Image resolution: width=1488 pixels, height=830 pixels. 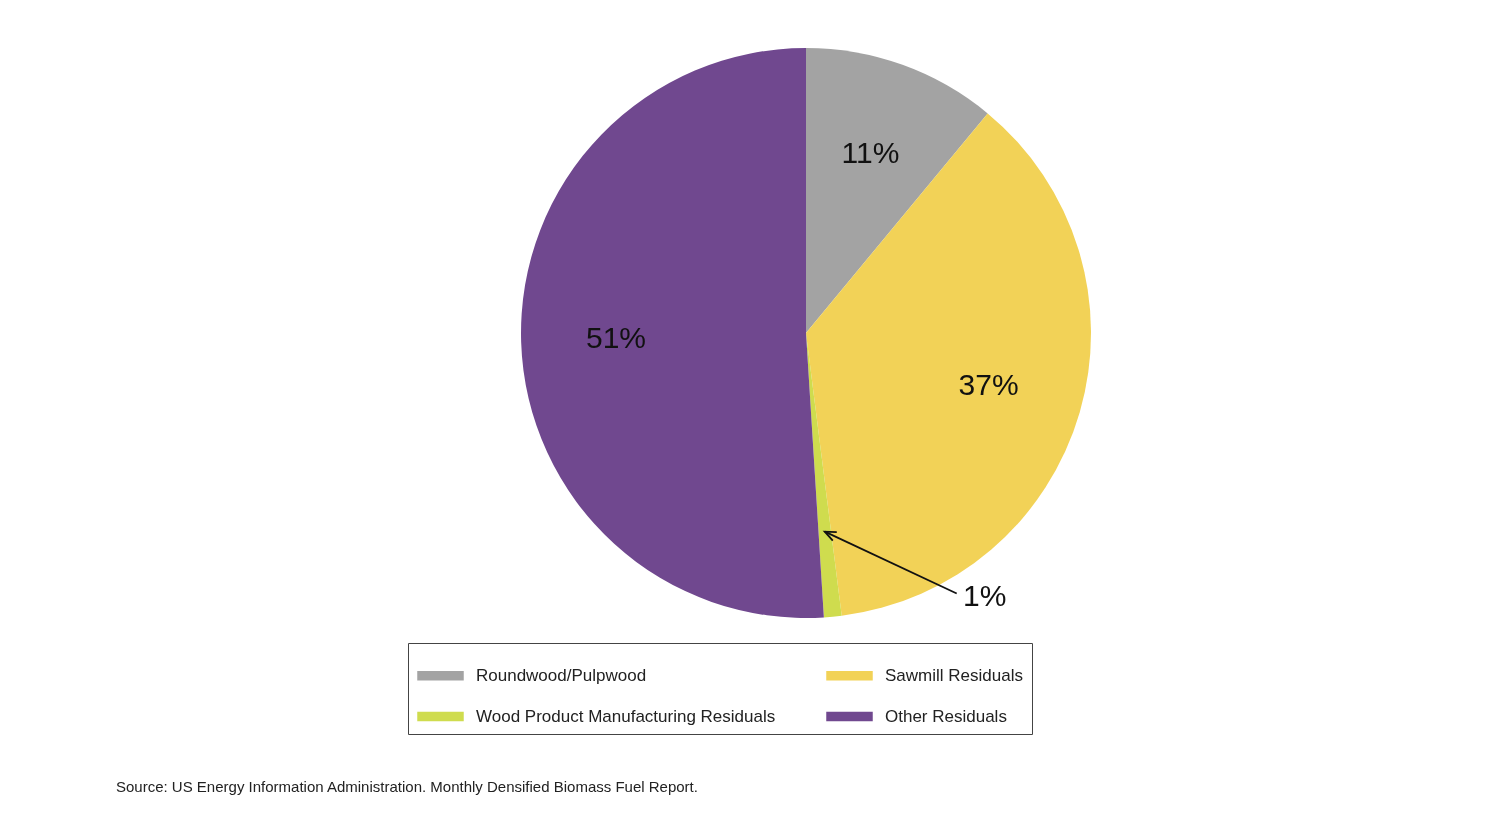 What do you see at coordinates (407, 786) in the screenshot?
I see `source-note: Source: US Energy Information Administration. Monthly Densified Biomass Fuel Report.` at bounding box center [407, 786].